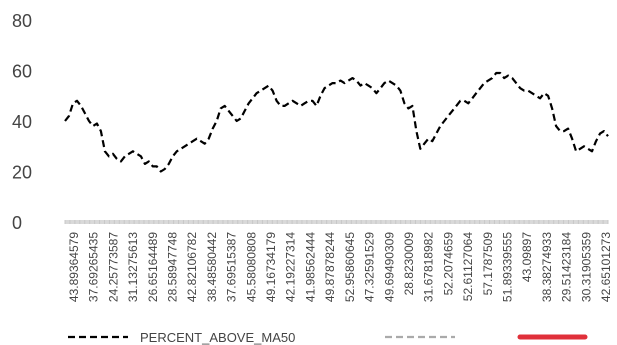 The width and height of the screenshot is (617, 345). I want to click on legend: PERCENT_ABOVE_MA50, so click(328, 337).